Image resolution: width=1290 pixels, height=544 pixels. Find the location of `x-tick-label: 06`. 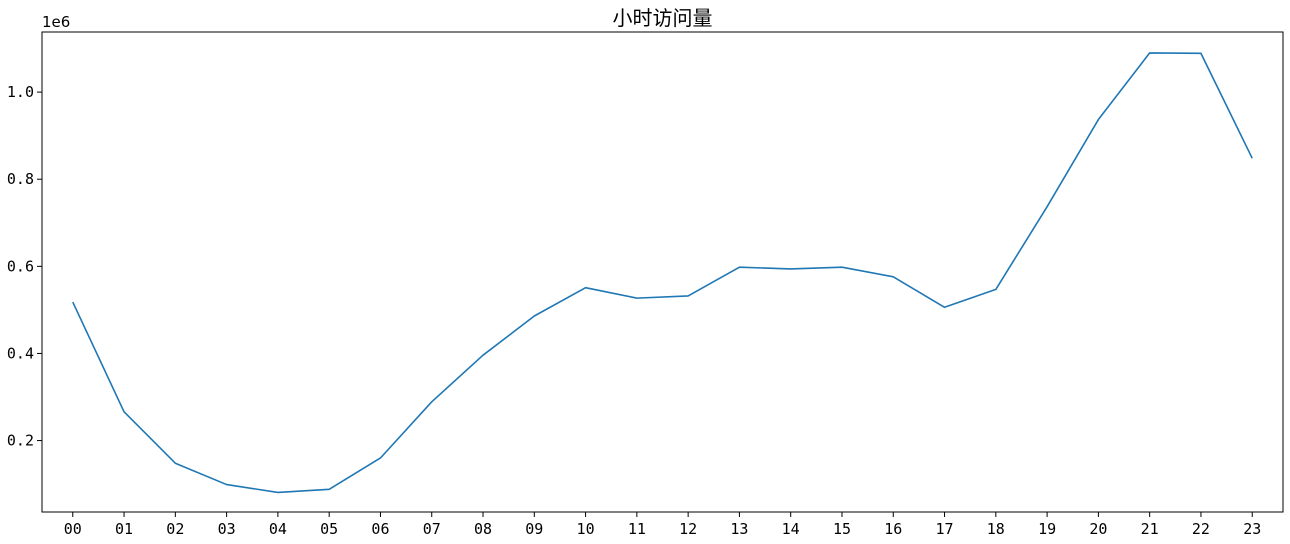

x-tick-label: 06 is located at coordinates (380, 529).